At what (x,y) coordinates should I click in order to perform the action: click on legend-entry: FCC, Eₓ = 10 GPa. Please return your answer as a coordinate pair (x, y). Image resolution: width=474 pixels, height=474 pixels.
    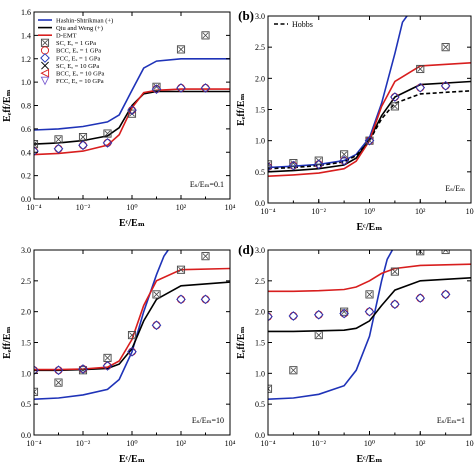
    Looking at the image, I should click on (80, 81).